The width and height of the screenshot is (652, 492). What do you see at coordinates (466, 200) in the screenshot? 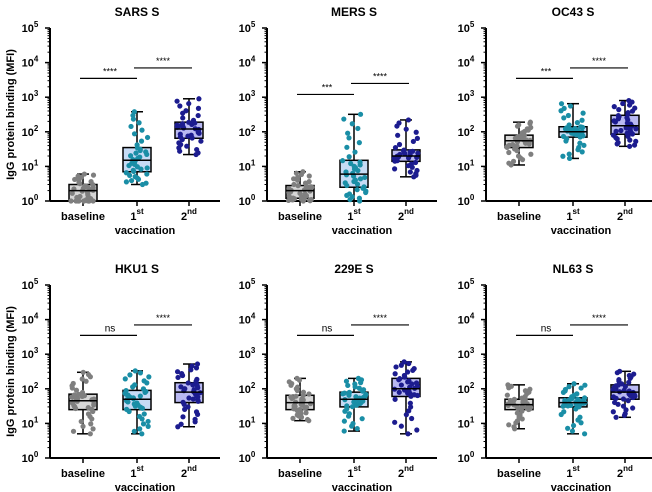
I see `y-tick-label: 10⁰` at bounding box center [466, 200].